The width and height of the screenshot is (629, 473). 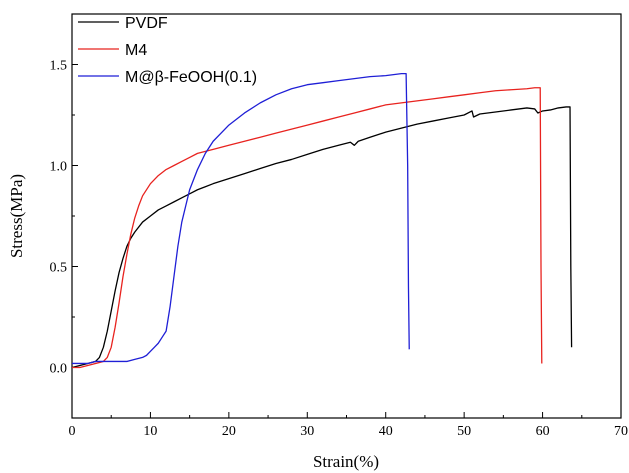 What do you see at coordinates (191, 77) in the screenshot?
I see `legend-label-m-feooh: M@β-FeOOH(0.1)` at bounding box center [191, 77].